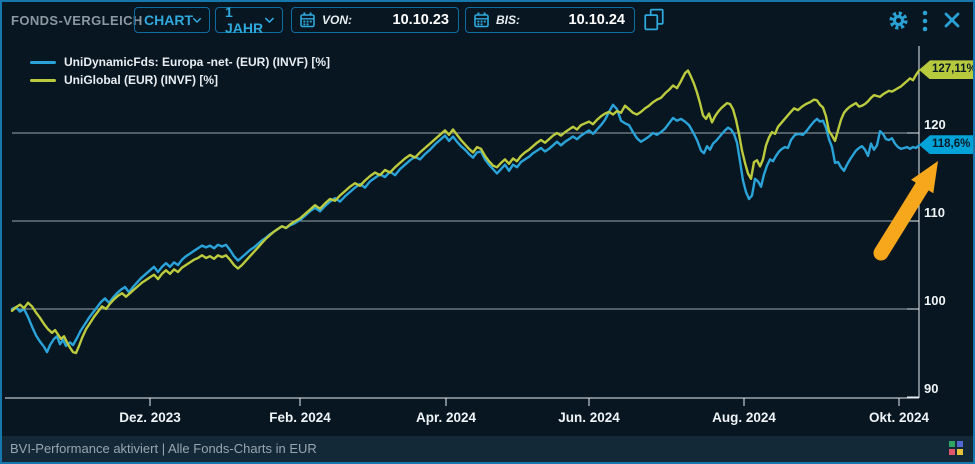  I want to click on more-menu-button, so click(925, 21).